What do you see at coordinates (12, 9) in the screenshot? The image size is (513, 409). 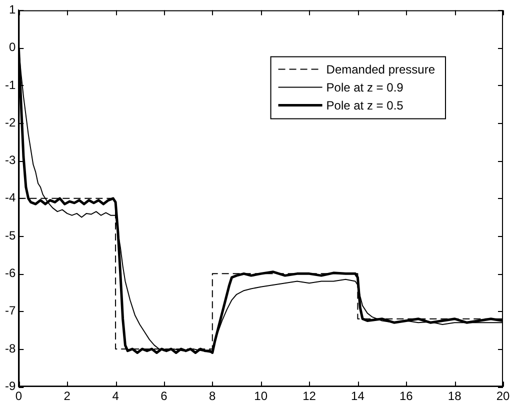 I see `y-tick-label: 1` at bounding box center [12, 9].